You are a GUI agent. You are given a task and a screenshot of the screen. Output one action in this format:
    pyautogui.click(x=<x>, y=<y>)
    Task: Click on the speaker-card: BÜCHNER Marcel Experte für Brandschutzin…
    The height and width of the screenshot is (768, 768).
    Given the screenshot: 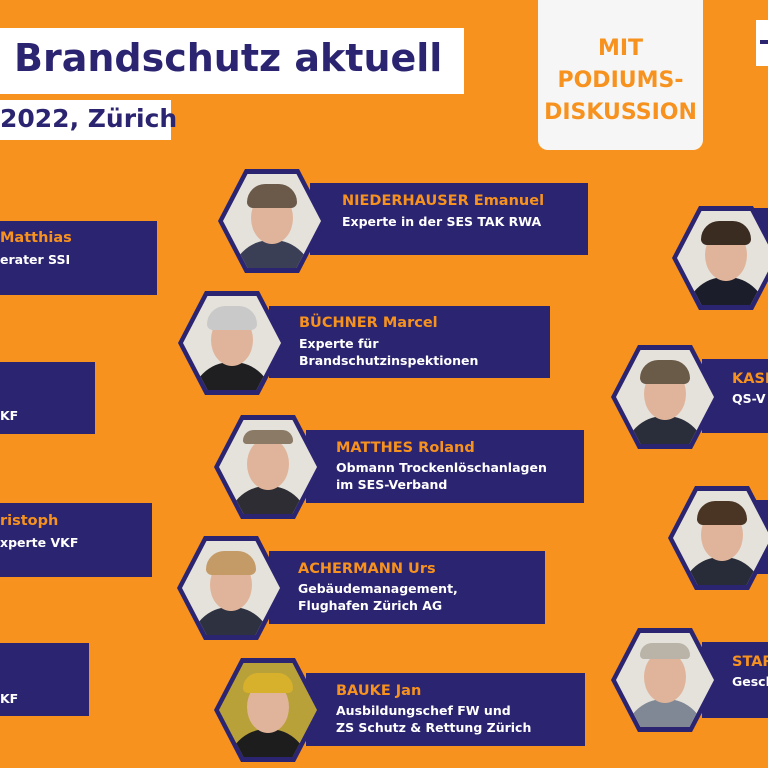 What is the action you would take?
    pyautogui.click(x=409, y=342)
    